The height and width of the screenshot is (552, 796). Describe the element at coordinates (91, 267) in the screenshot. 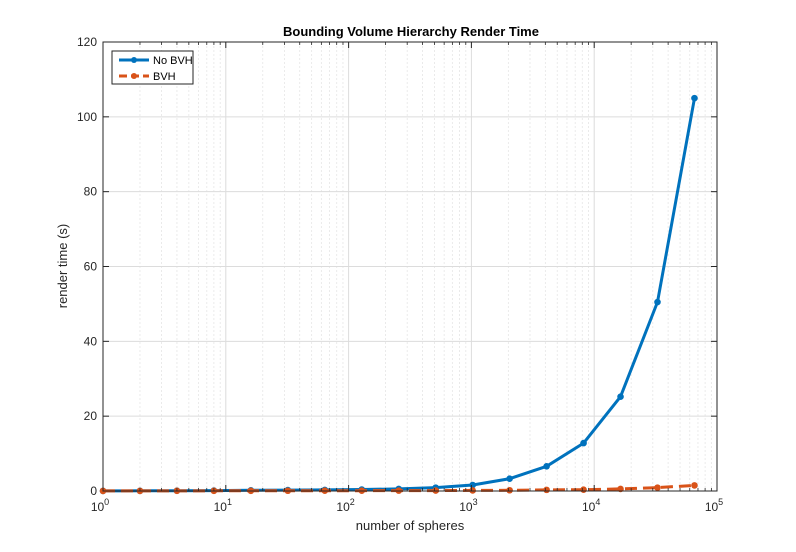

I see `y-tick-label: 60` at that location.